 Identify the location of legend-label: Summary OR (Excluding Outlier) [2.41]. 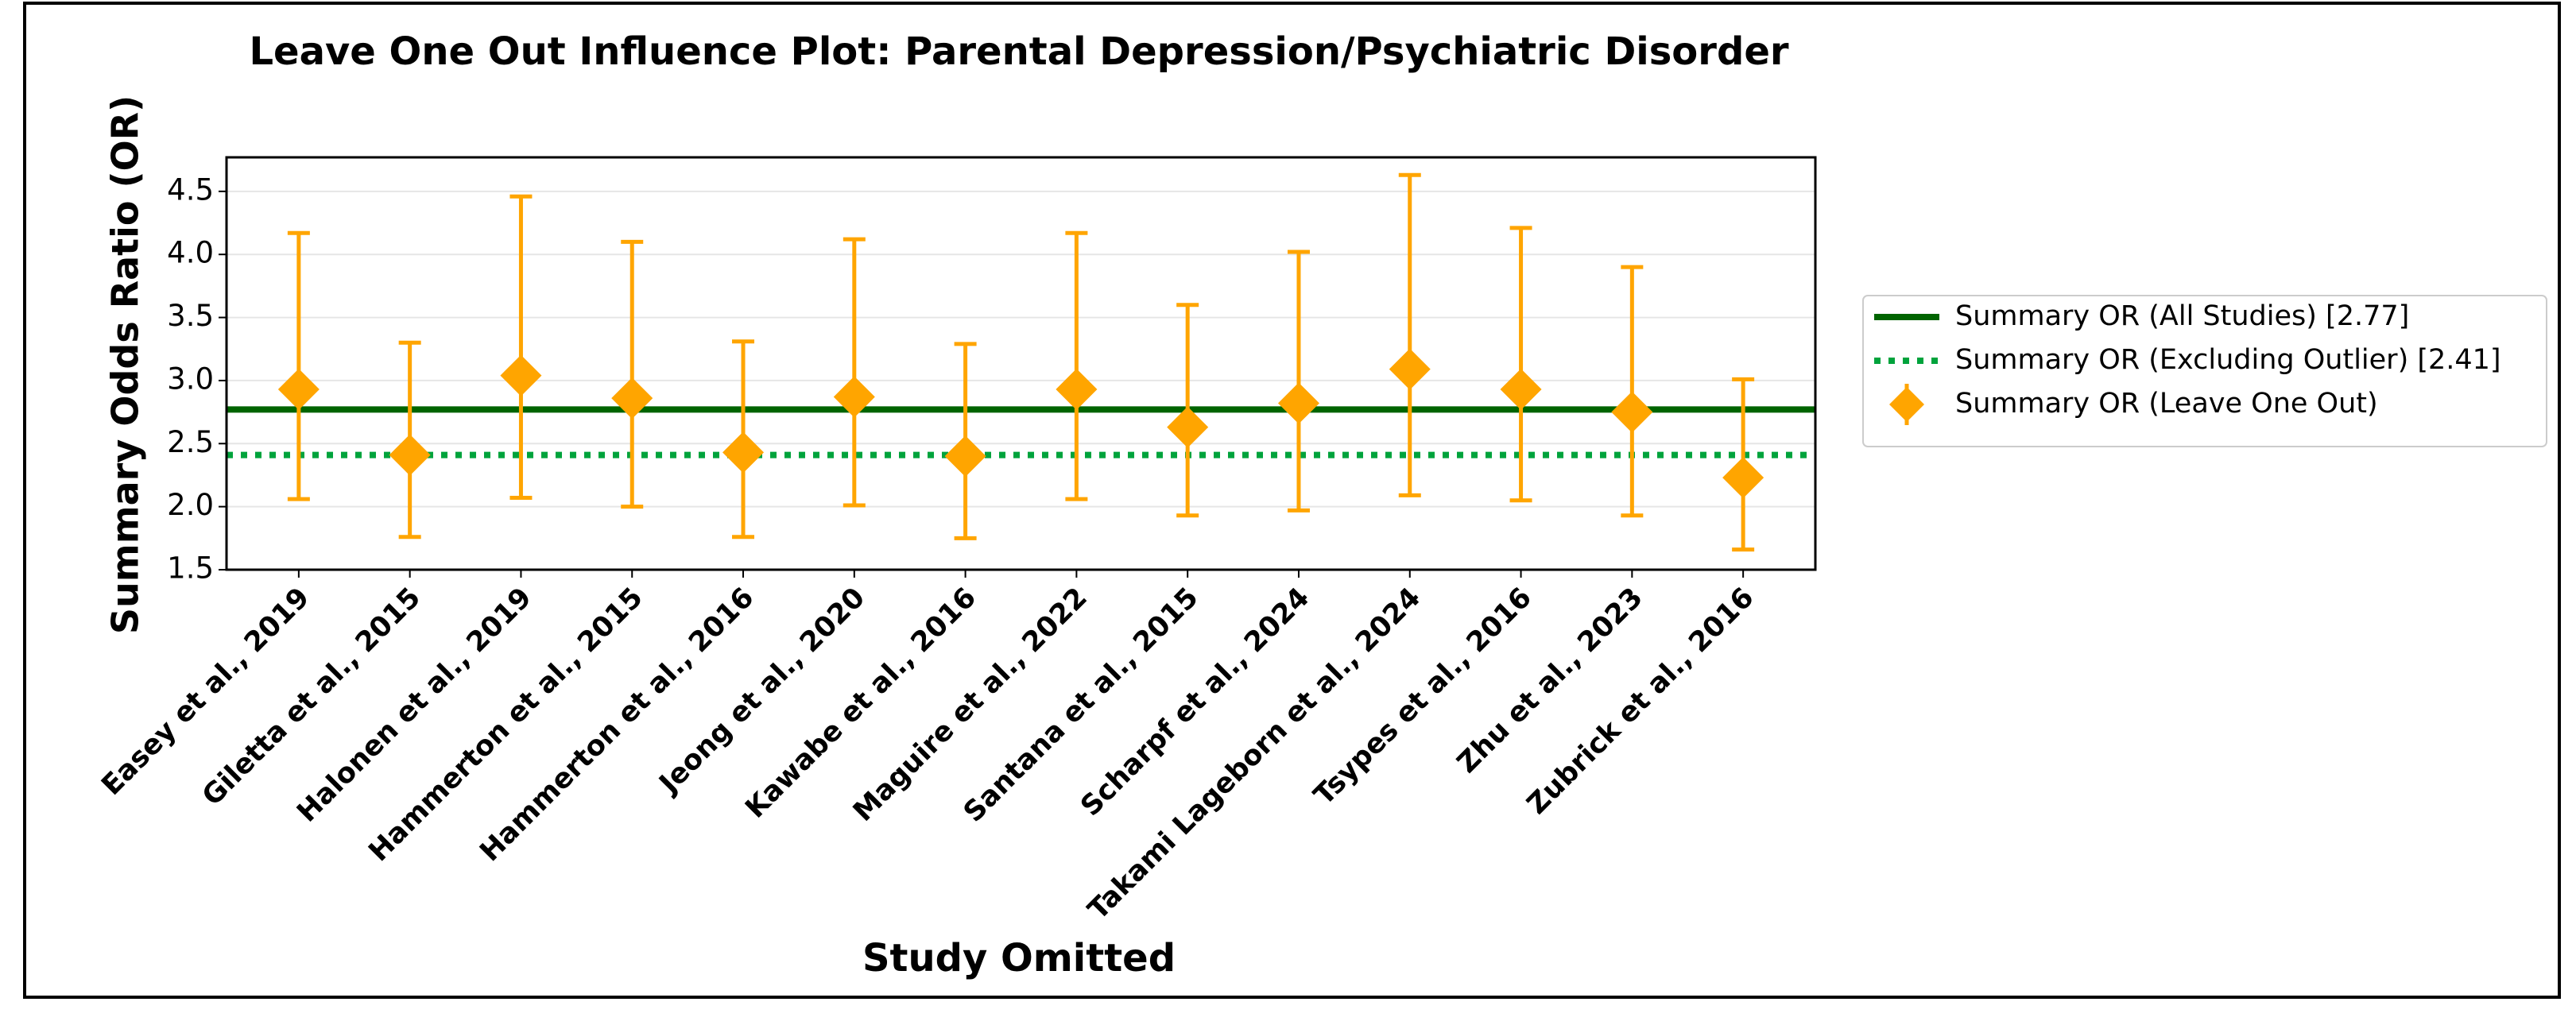
(2228, 360).